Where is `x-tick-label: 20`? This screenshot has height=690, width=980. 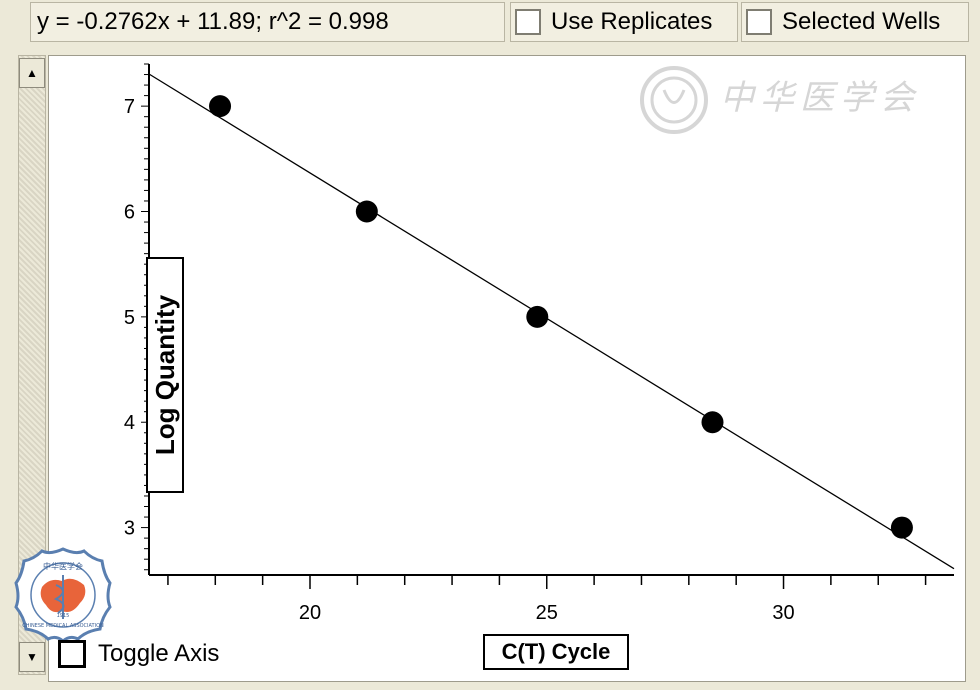
x-tick-label: 20 is located at coordinates (310, 613).